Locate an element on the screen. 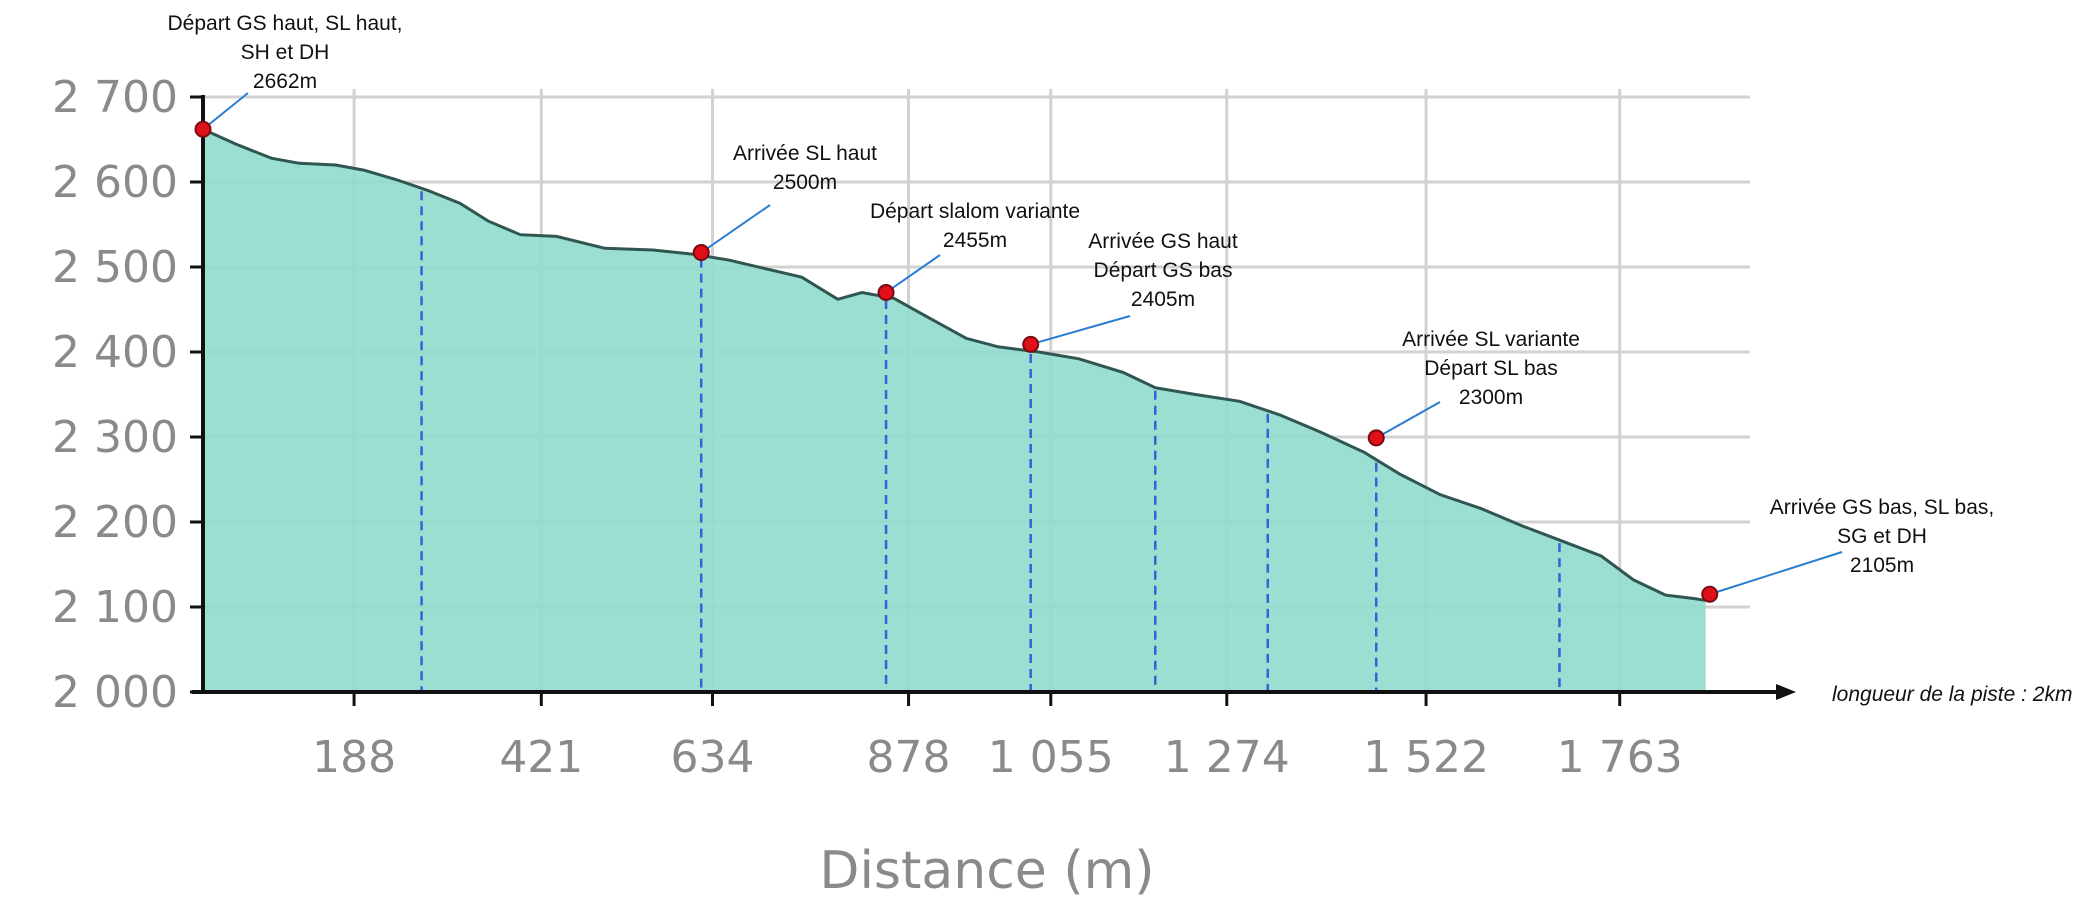 The image size is (2085, 897). callout-text-2-1: 2455m is located at coordinates (975, 240).